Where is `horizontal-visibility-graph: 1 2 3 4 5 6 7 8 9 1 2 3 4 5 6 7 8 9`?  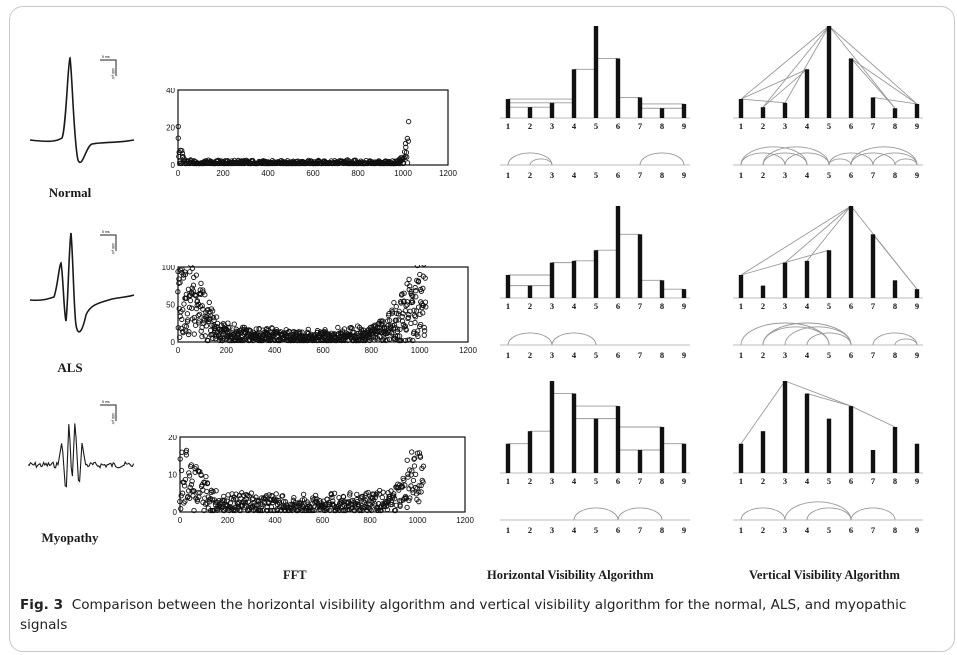 horizontal-visibility-graph: 1 2 3 4 5 6 7 8 9 1 2 3 4 5 6 7 8 9 is located at coordinates (595, 458).